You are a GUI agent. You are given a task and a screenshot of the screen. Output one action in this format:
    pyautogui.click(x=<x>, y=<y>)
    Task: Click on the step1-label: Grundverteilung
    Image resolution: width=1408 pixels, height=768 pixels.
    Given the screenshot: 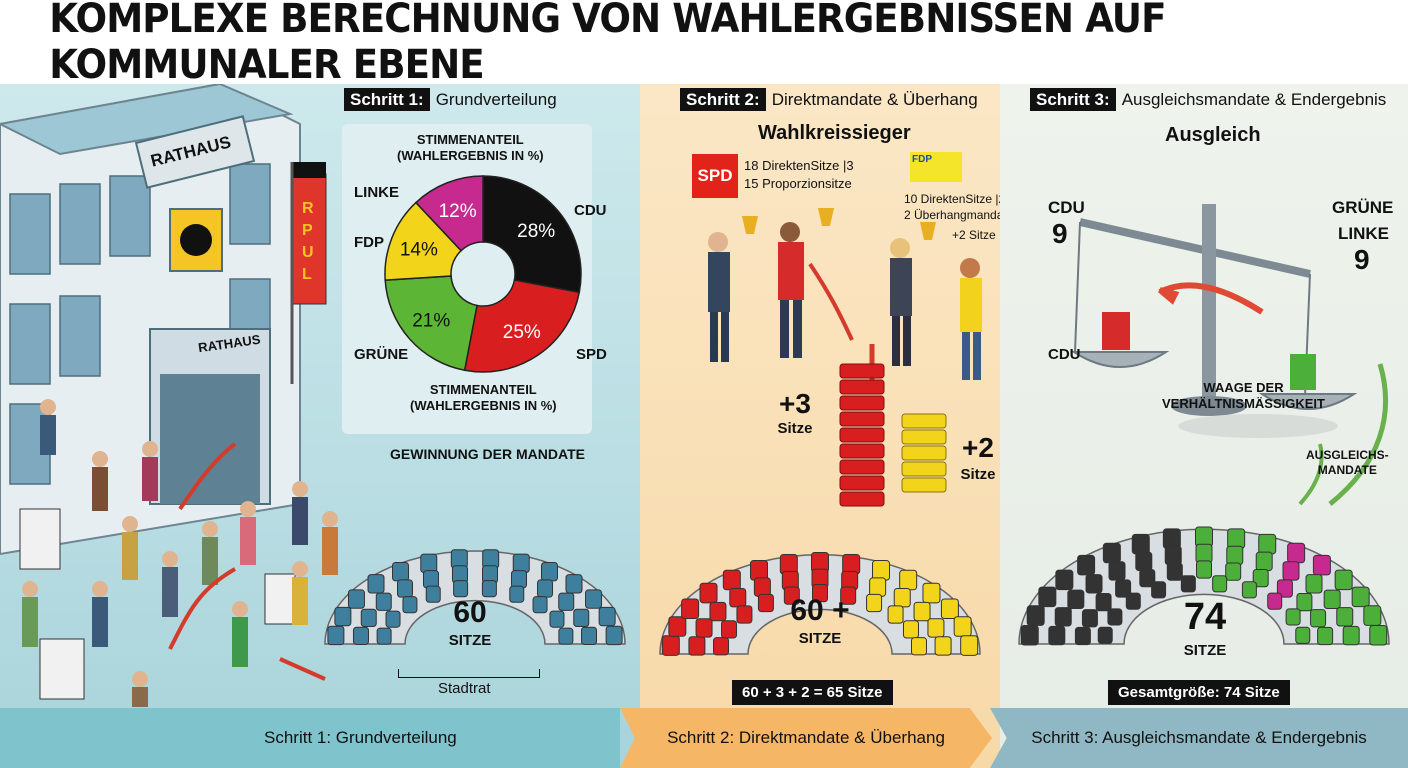 What is the action you would take?
    pyautogui.click(x=496, y=99)
    